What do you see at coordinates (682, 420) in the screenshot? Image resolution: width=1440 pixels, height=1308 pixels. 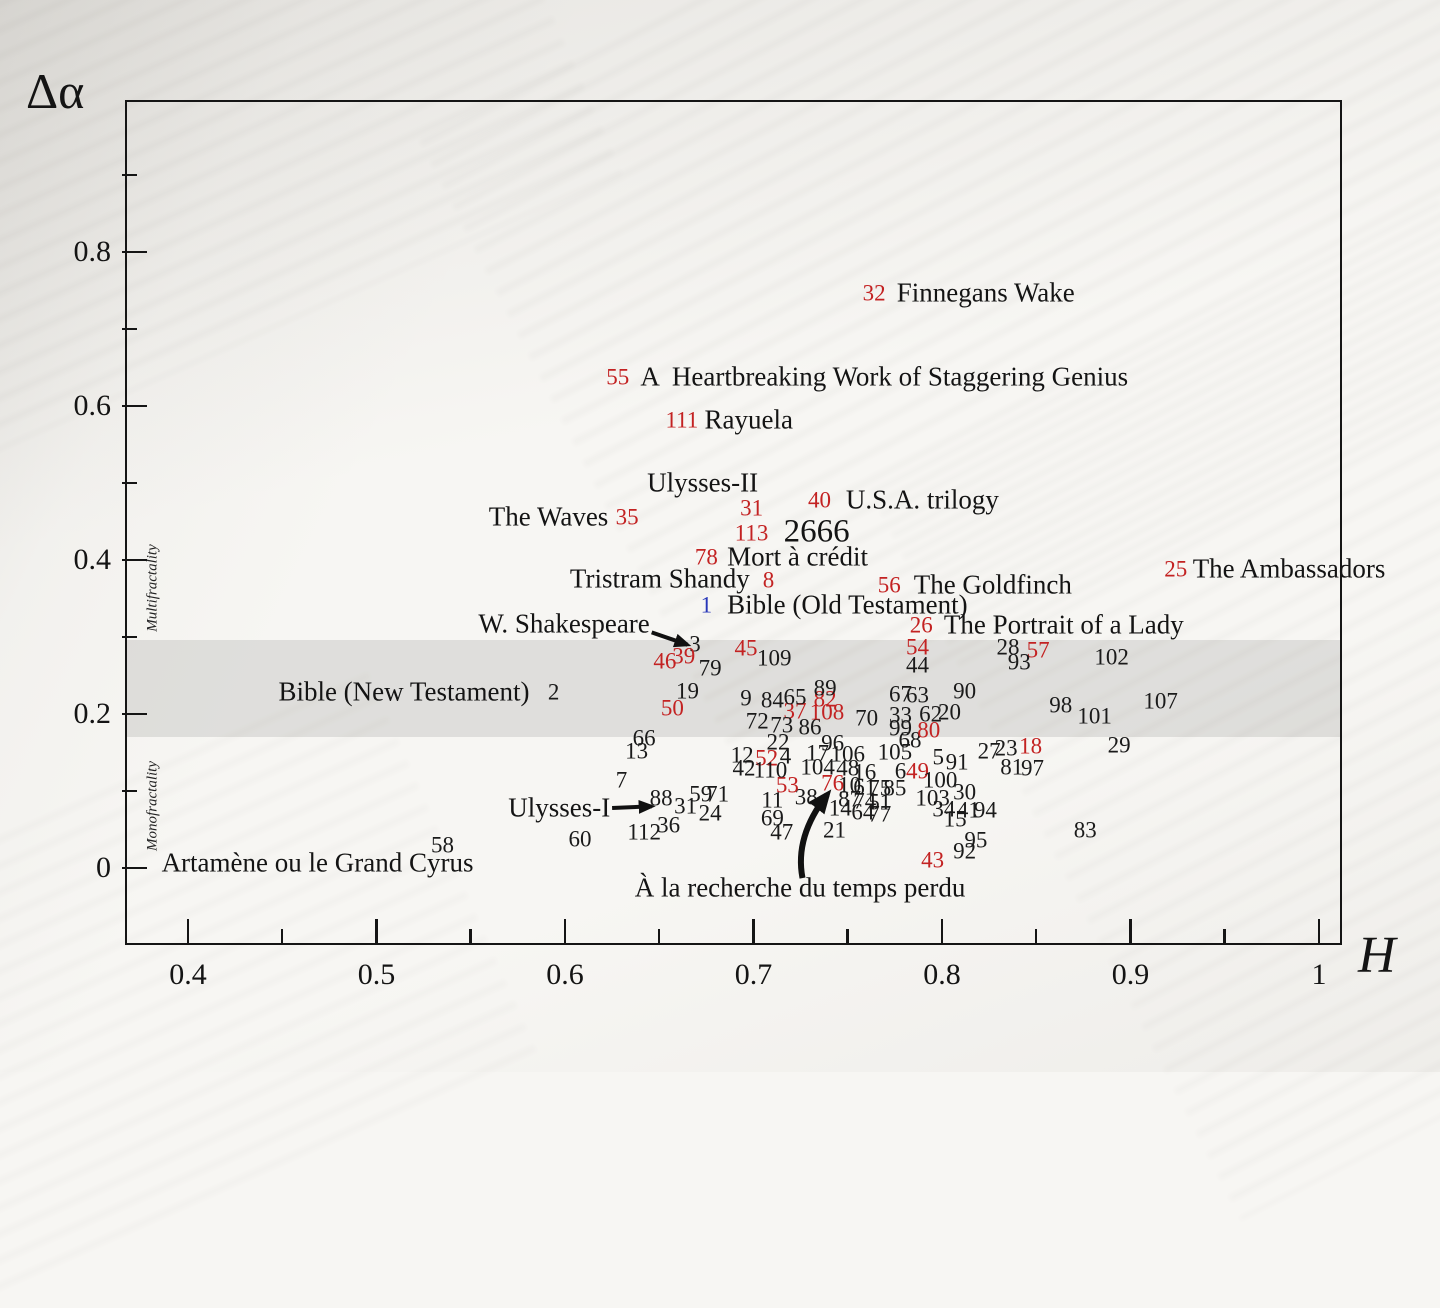 I see `data-point-111: 111` at bounding box center [682, 420].